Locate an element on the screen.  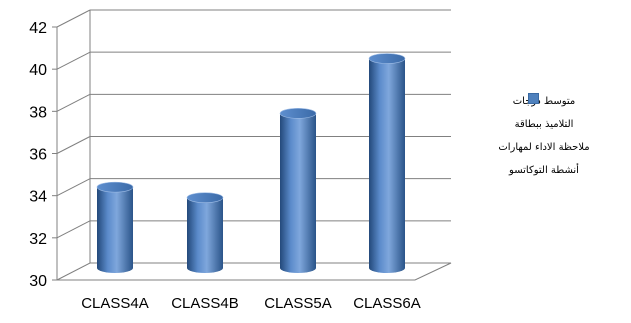
y-tick-label: 30 is located at coordinates (38, 281).